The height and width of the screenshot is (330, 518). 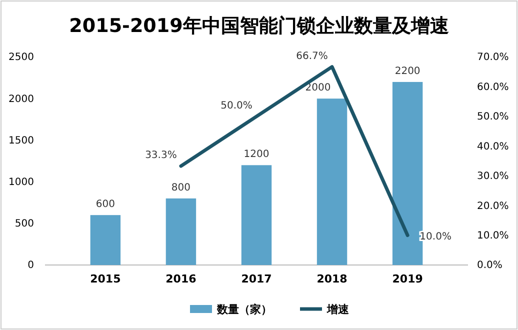 What do you see at coordinates (21, 182) in the screenshot?
I see `y-tick-label: 1000` at bounding box center [21, 182].